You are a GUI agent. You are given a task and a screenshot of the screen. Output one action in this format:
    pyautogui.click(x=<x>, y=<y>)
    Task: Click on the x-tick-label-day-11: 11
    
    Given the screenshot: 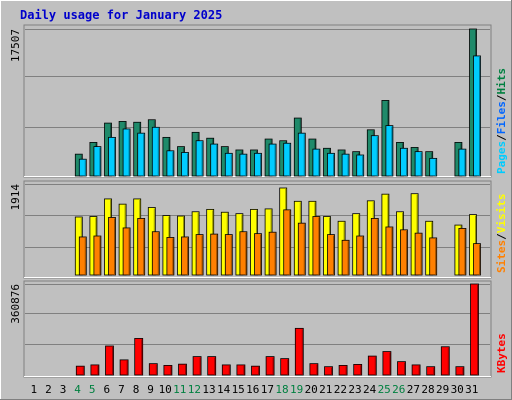 What is the action you would take?
    pyautogui.click(x=179, y=389)
    